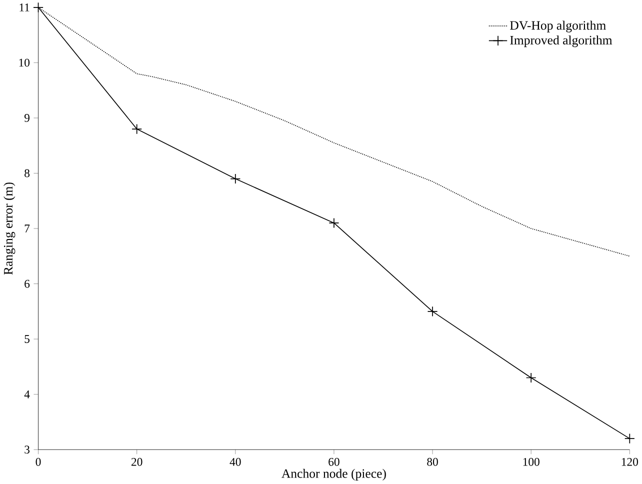 Image resolution: width=642 pixels, height=484 pixels. Describe the element at coordinates (38, 462) in the screenshot. I see `x-tick-label: 0` at that location.